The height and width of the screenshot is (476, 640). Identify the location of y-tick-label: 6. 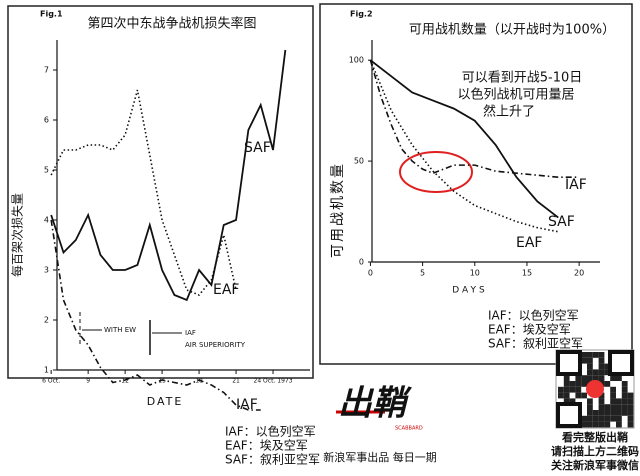
(46, 120).